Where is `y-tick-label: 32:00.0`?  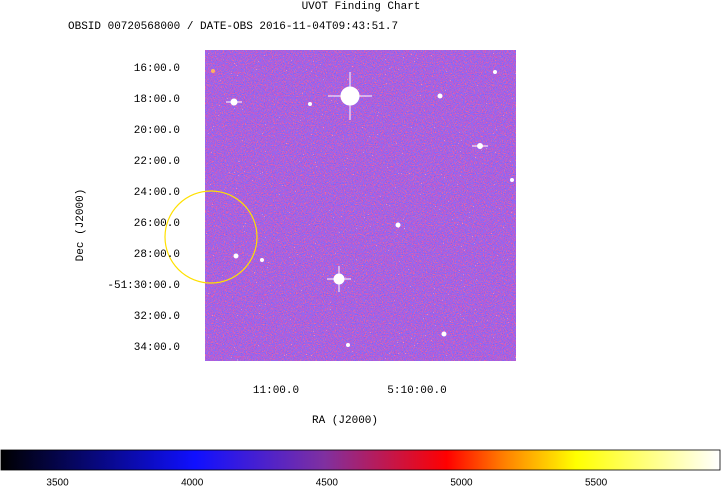
y-tick-label: 32:00.0 is located at coordinates (157, 317).